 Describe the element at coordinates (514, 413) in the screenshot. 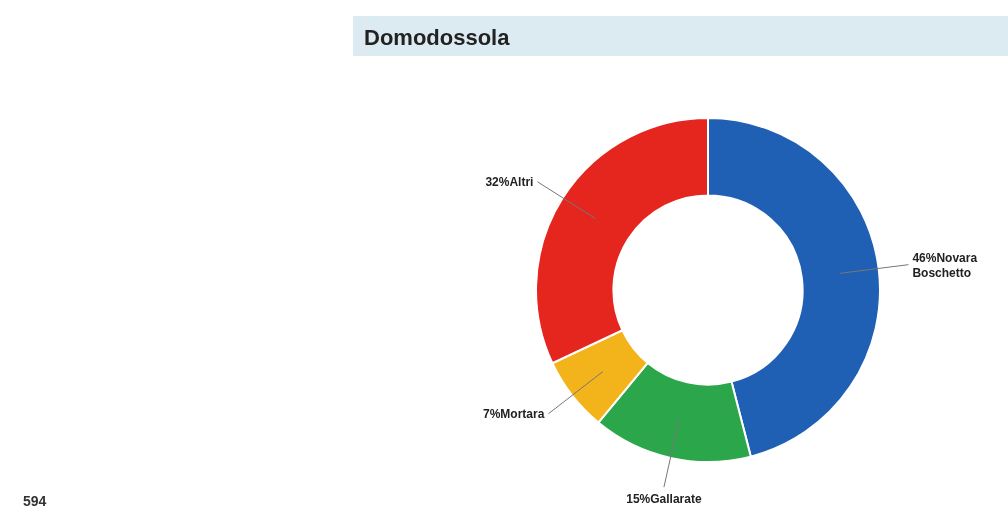

I see `slice-label: 7%Mortara` at that location.